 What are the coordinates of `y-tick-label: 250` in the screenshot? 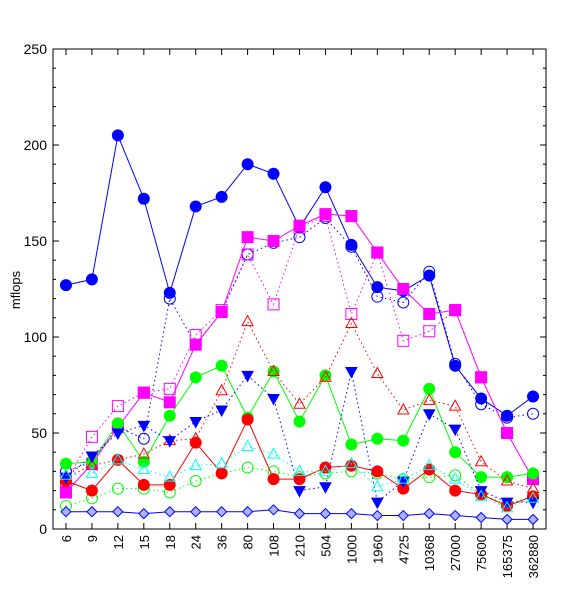 It's located at (36, 49).